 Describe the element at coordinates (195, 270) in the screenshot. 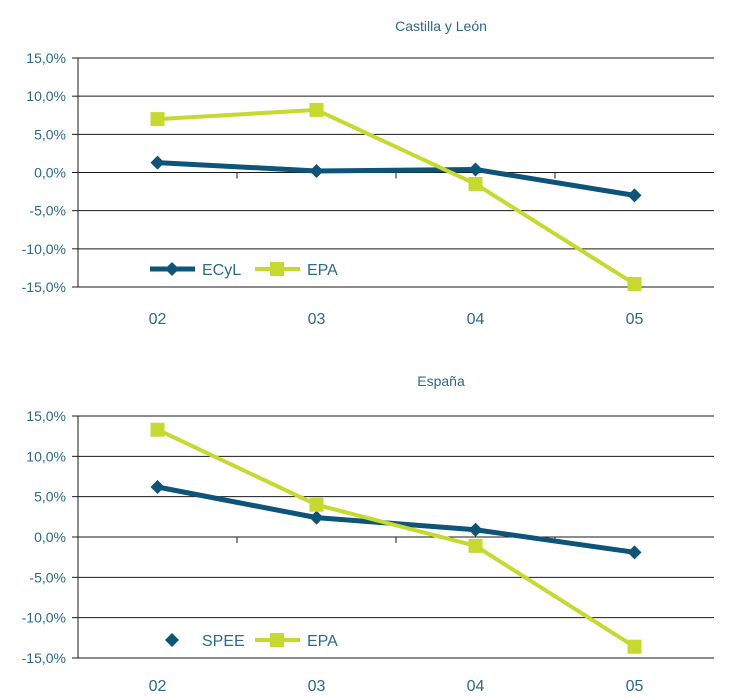

I see `legend-item-ecyl: ECyL` at that location.